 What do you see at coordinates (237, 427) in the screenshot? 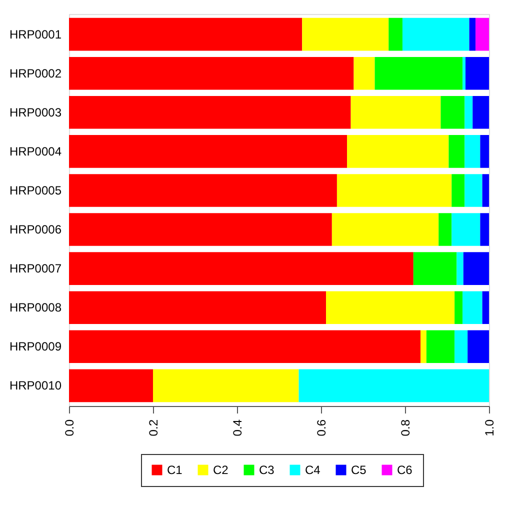
I see `x-tick-label: 0.4` at bounding box center [237, 427].